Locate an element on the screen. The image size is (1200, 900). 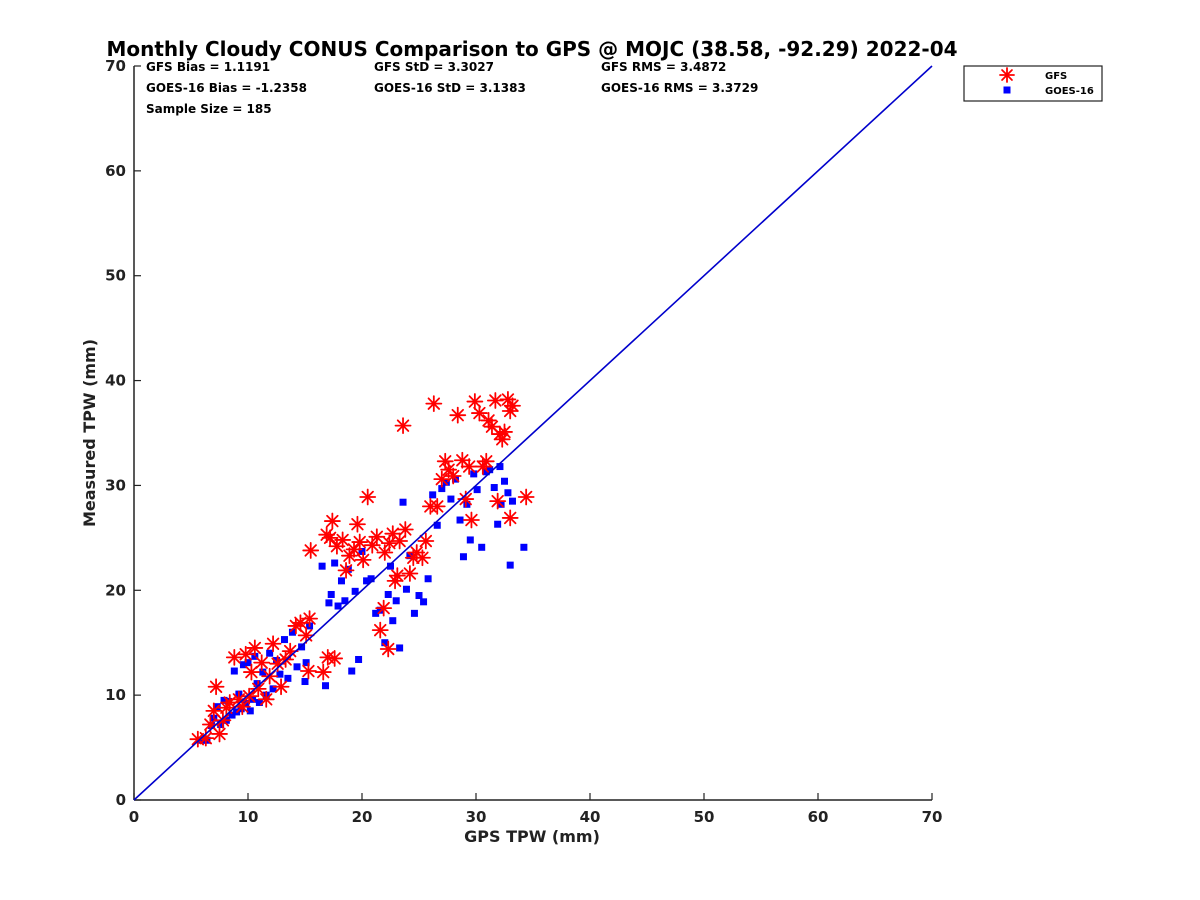
x-tick-label: 50 is located at coordinates (704, 817).